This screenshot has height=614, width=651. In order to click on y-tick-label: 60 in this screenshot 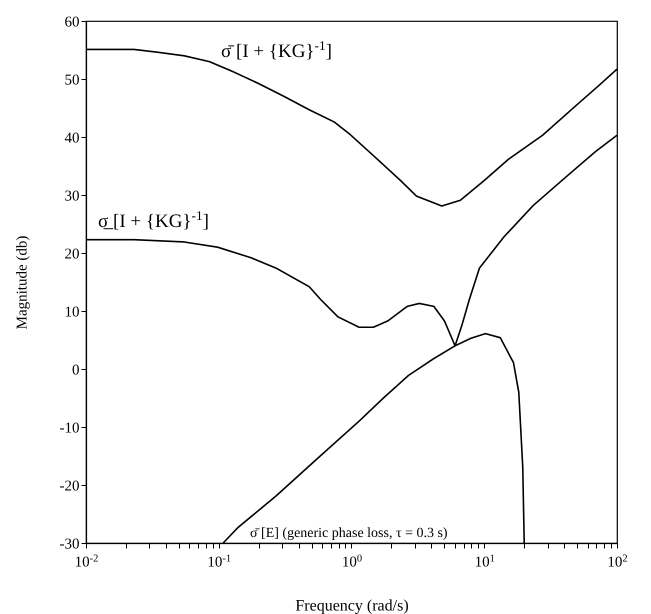, I will do `click(72, 22)`.